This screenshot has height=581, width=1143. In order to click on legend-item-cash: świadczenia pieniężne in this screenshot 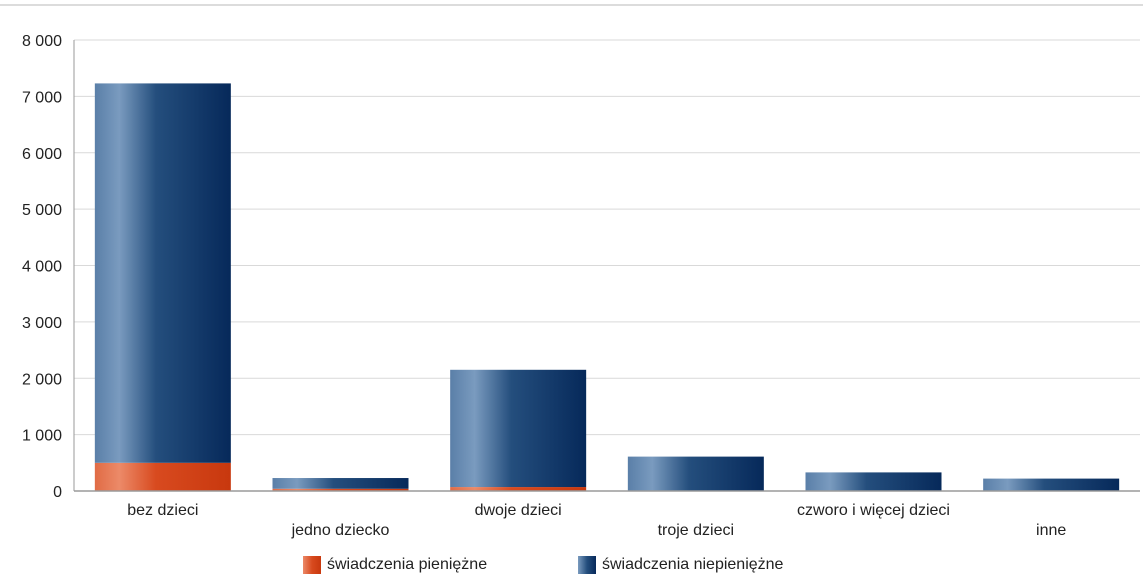, I will do `click(395, 565)`.